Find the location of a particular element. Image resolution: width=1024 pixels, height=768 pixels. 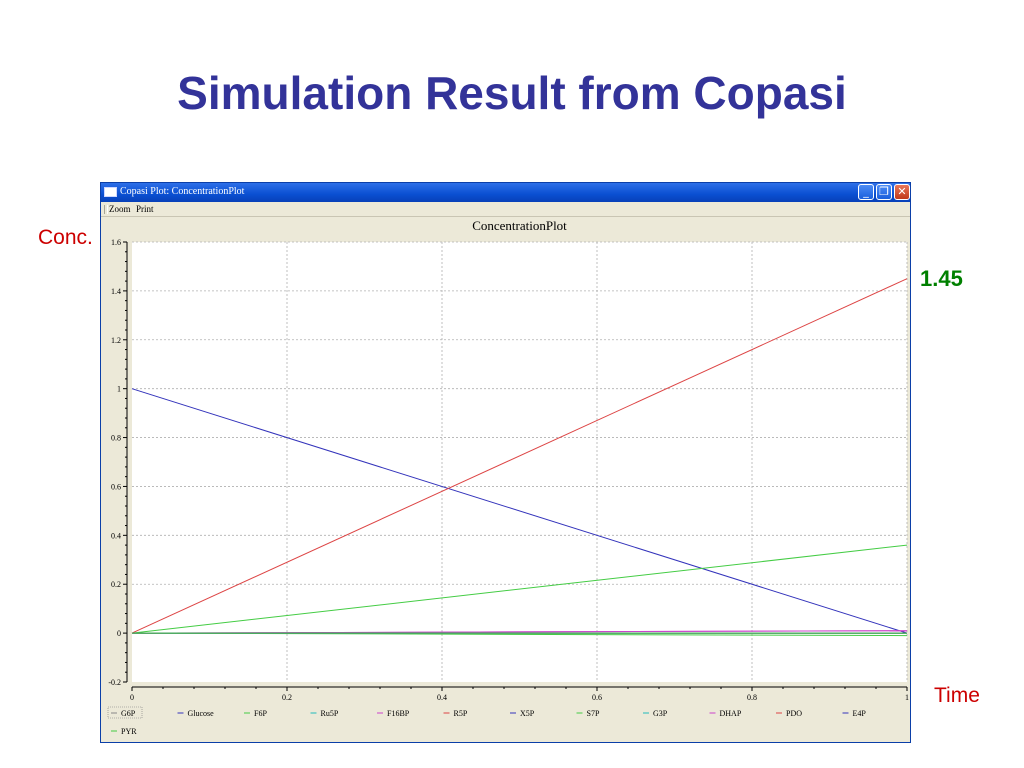

y-tick-label: 0 is located at coordinates (119, 633).